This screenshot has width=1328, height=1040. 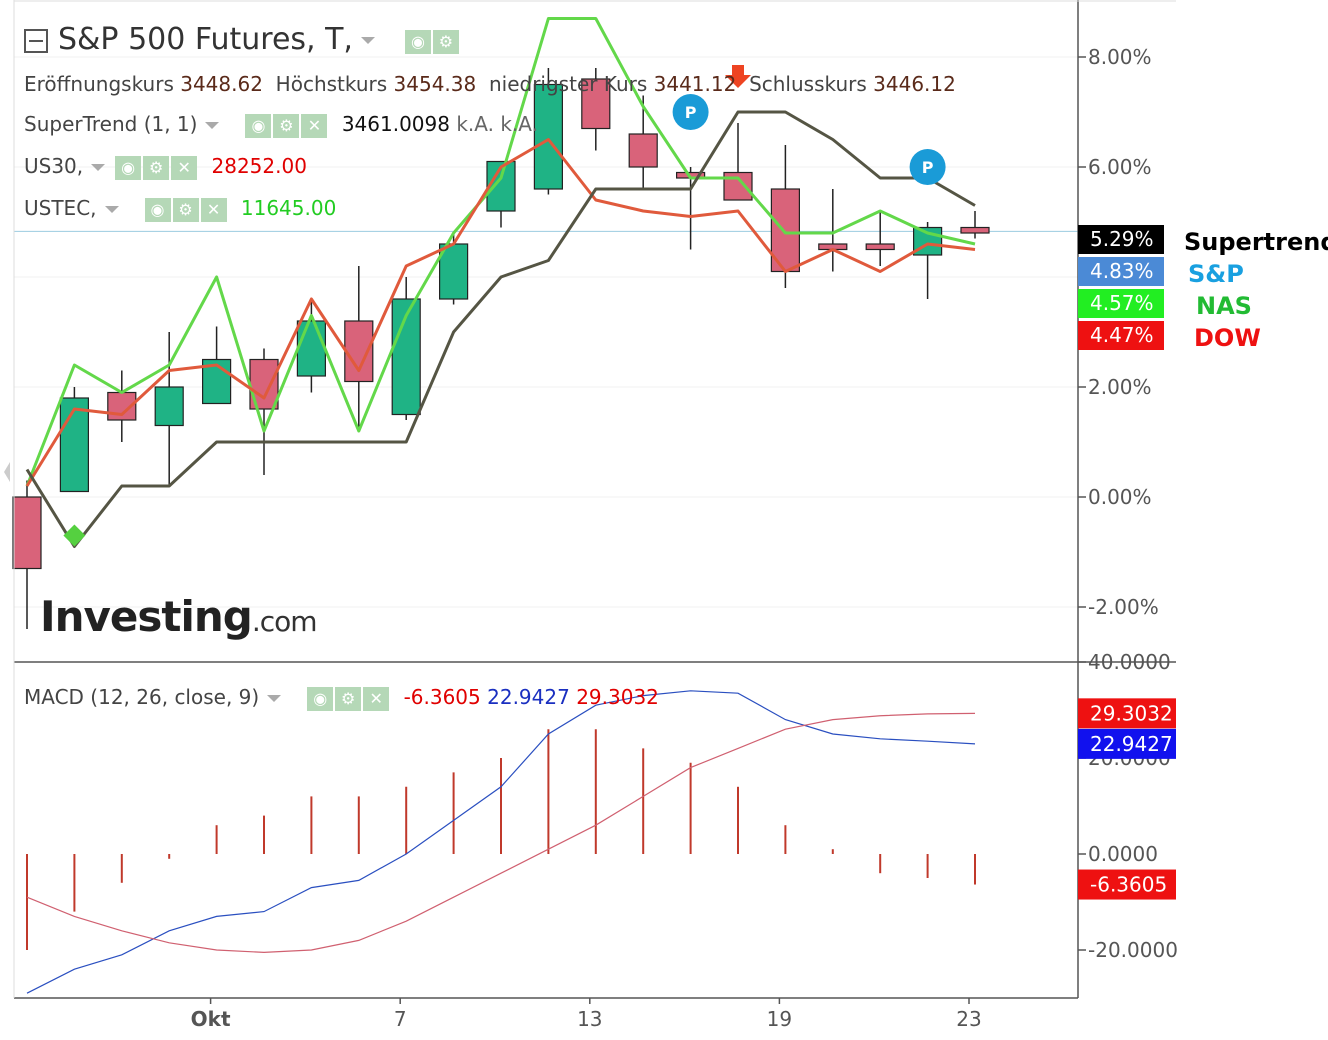 I want to click on macd-last-value-label: -6.3605, so click(x=1128, y=885).